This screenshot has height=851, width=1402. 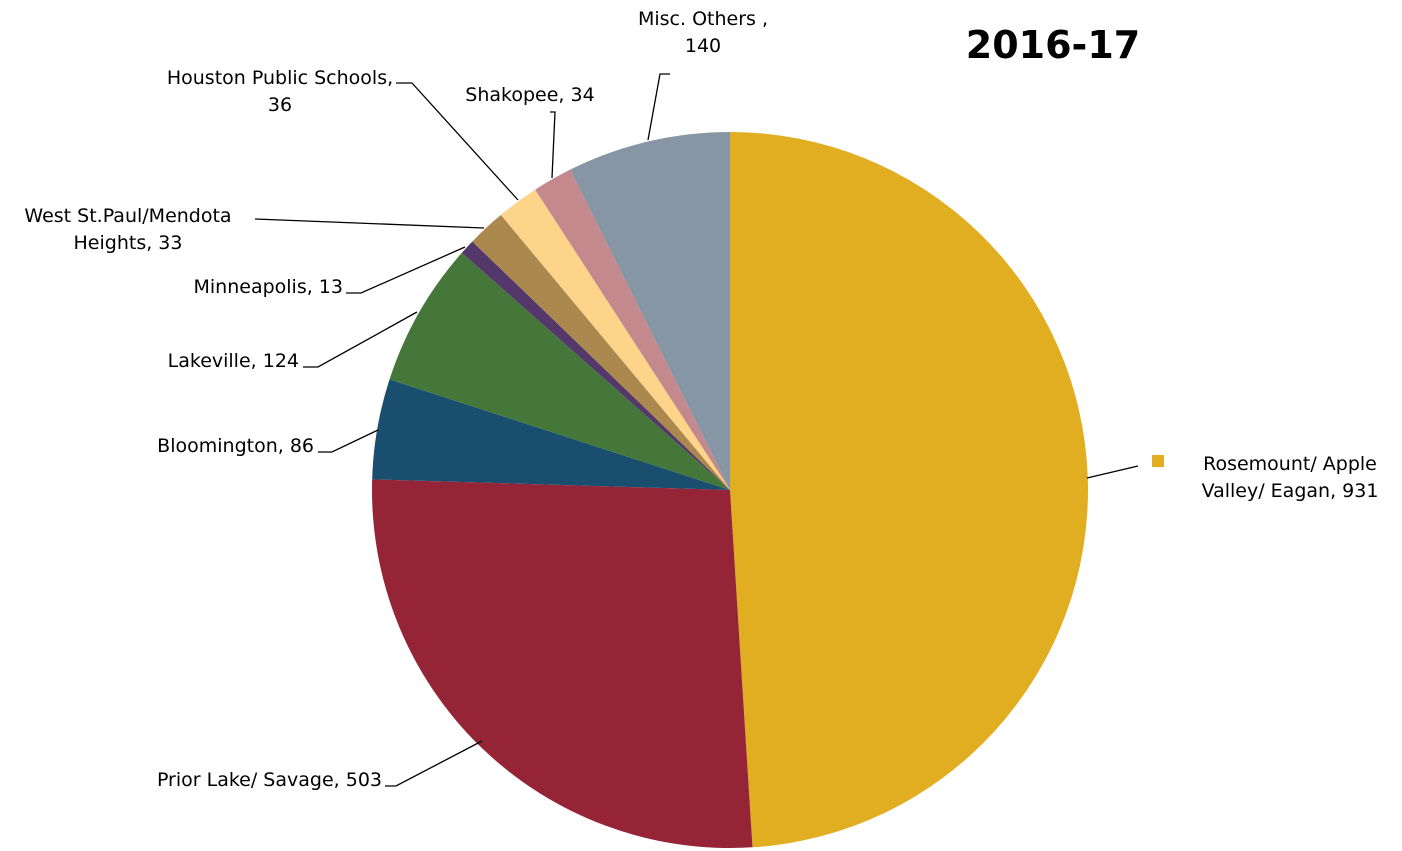 I want to click on data-label: Bloomington, 86, so click(x=235, y=446).